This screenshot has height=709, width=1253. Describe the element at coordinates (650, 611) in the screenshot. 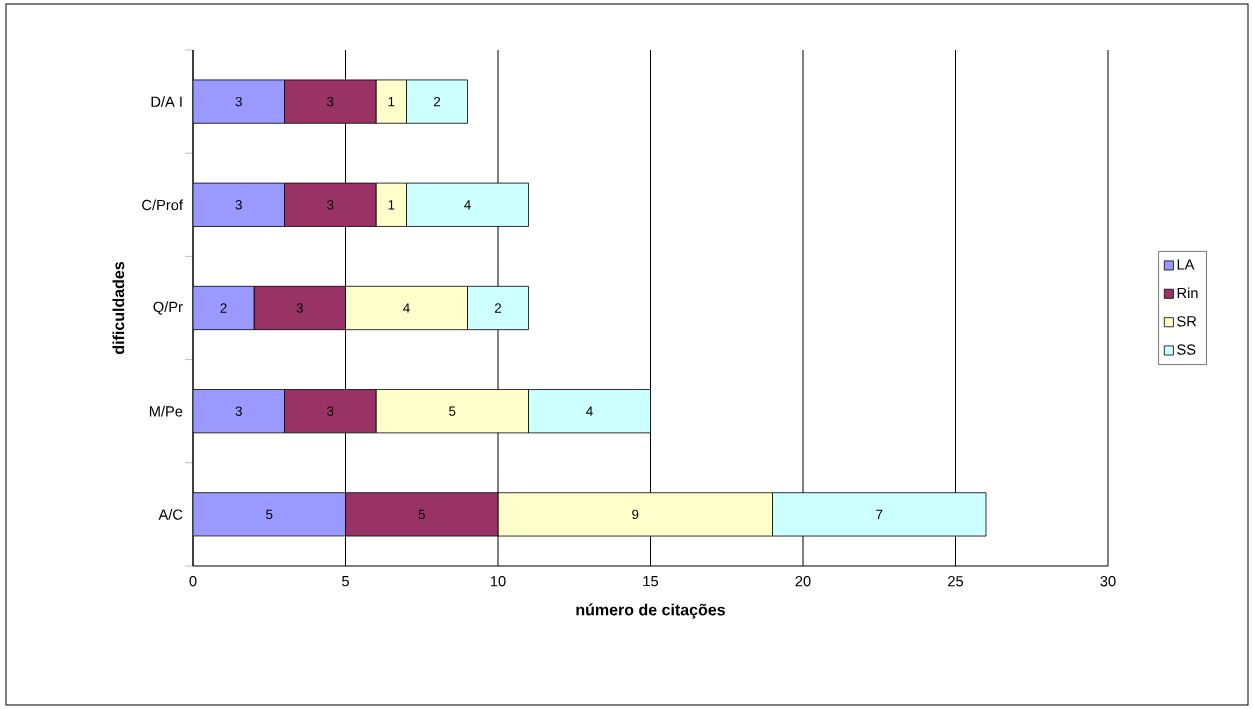

I see `x-axis-title: número de citações` at that location.